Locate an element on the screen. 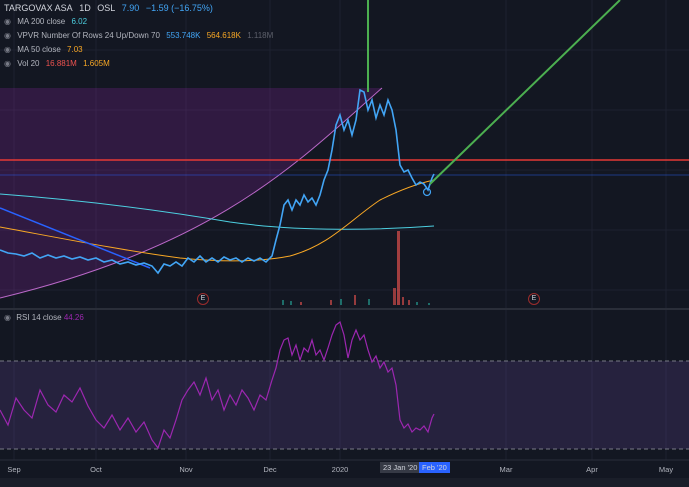  x-axis-label: May is located at coordinates (666, 469).